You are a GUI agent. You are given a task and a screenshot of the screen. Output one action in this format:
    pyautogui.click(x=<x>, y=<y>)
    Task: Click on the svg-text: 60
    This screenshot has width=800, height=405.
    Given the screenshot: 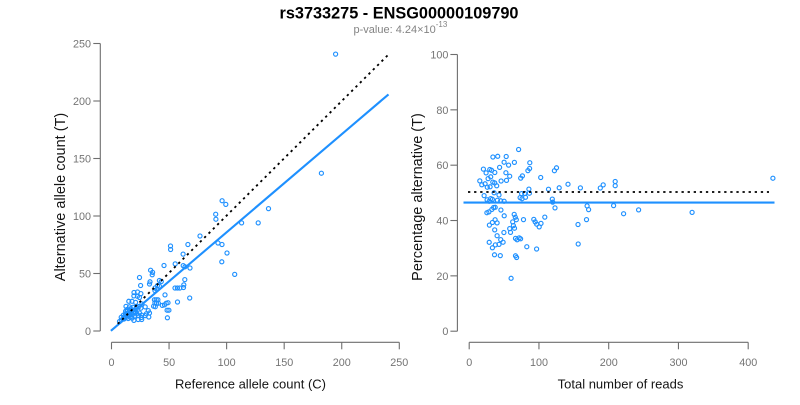 What is the action you would take?
    pyautogui.click(x=442, y=166)
    